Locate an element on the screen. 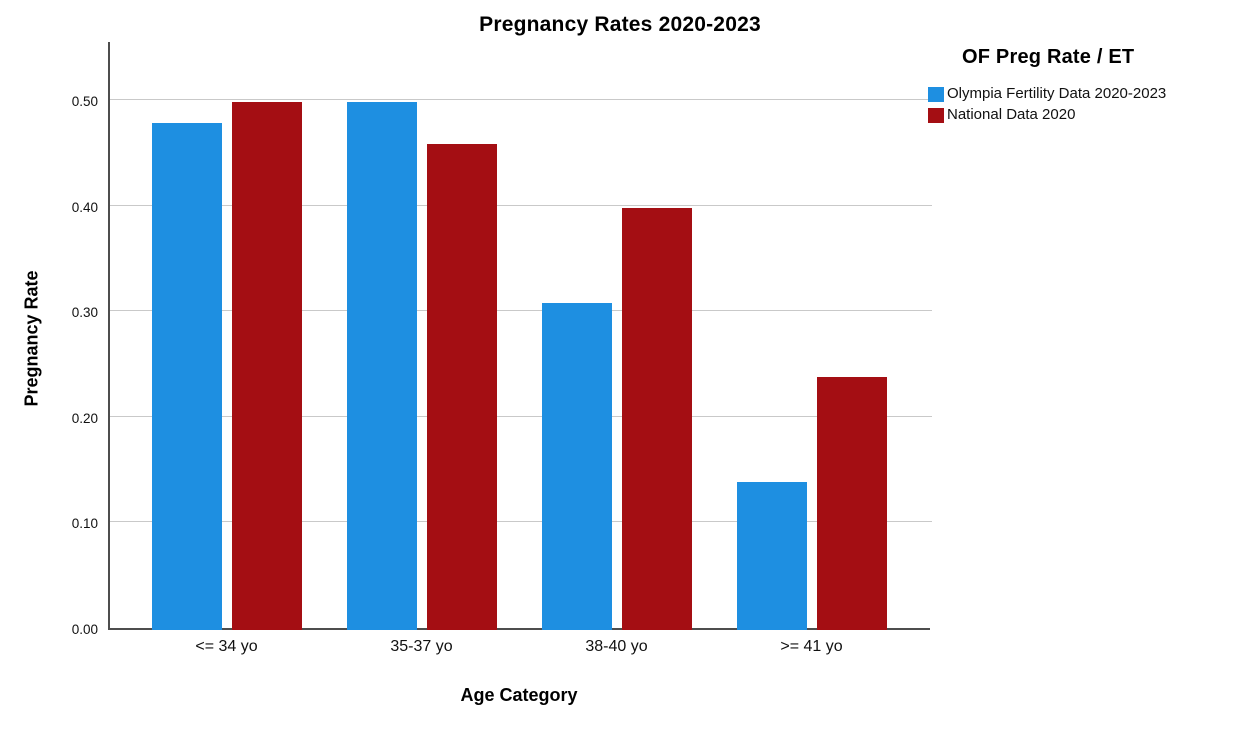  y-tick-label-0.00: 0.00 is located at coordinates (84, 629).